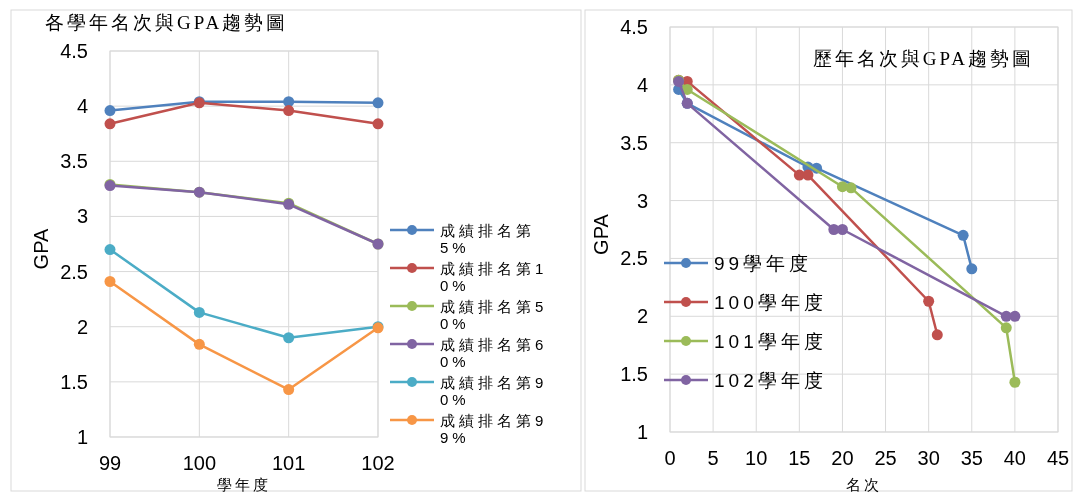 The height and width of the screenshot is (493, 1073). Describe the element at coordinates (770, 380) in the screenshot. I see `legend-label: 102學年度` at that location.